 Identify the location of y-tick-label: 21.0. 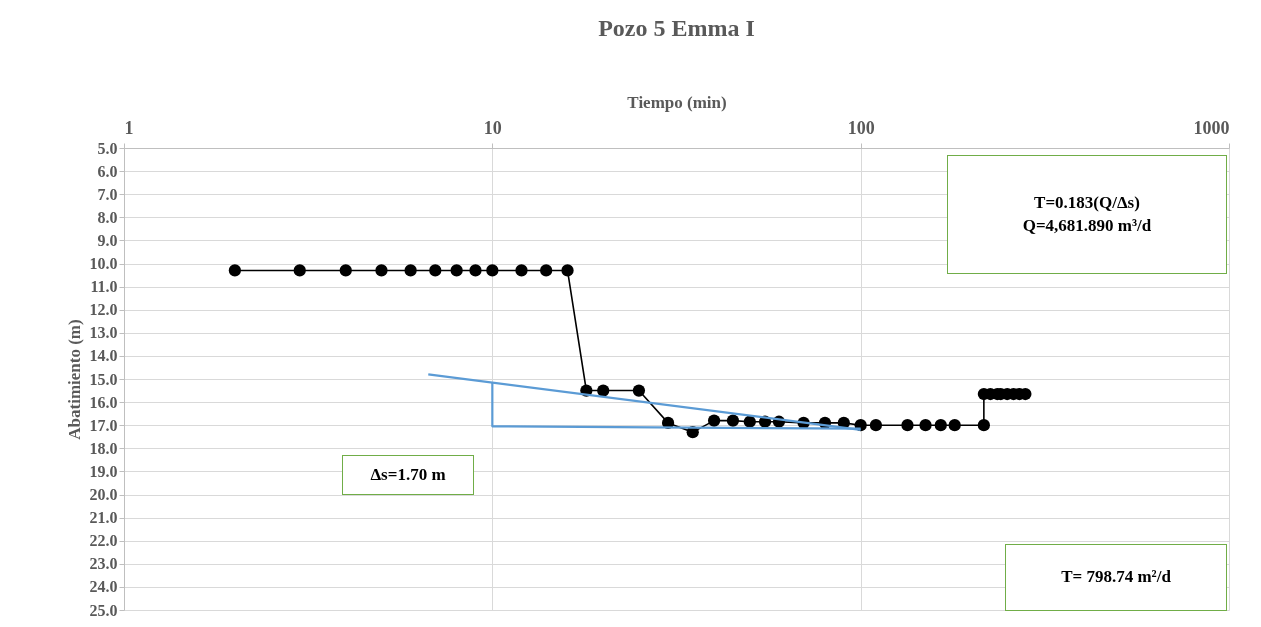
(103, 518).